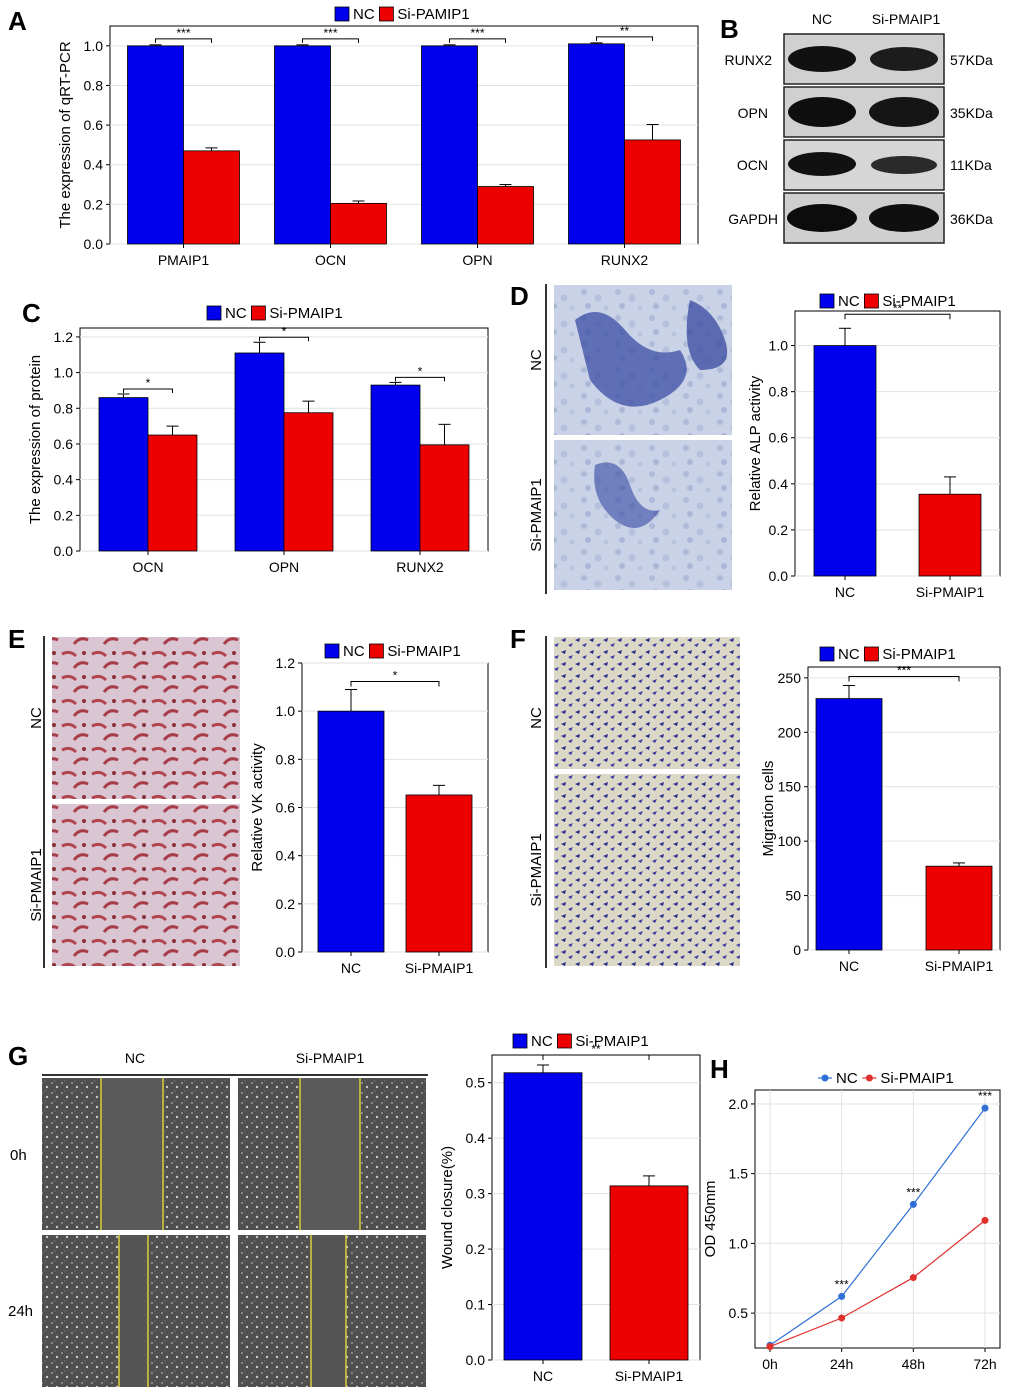 This screenshot has height=1388, width=1020. What do you see at coordinates (913, 1364) in the screenshot?
I see `x-tick-label: 48h` at bounding box center [913, 1364].